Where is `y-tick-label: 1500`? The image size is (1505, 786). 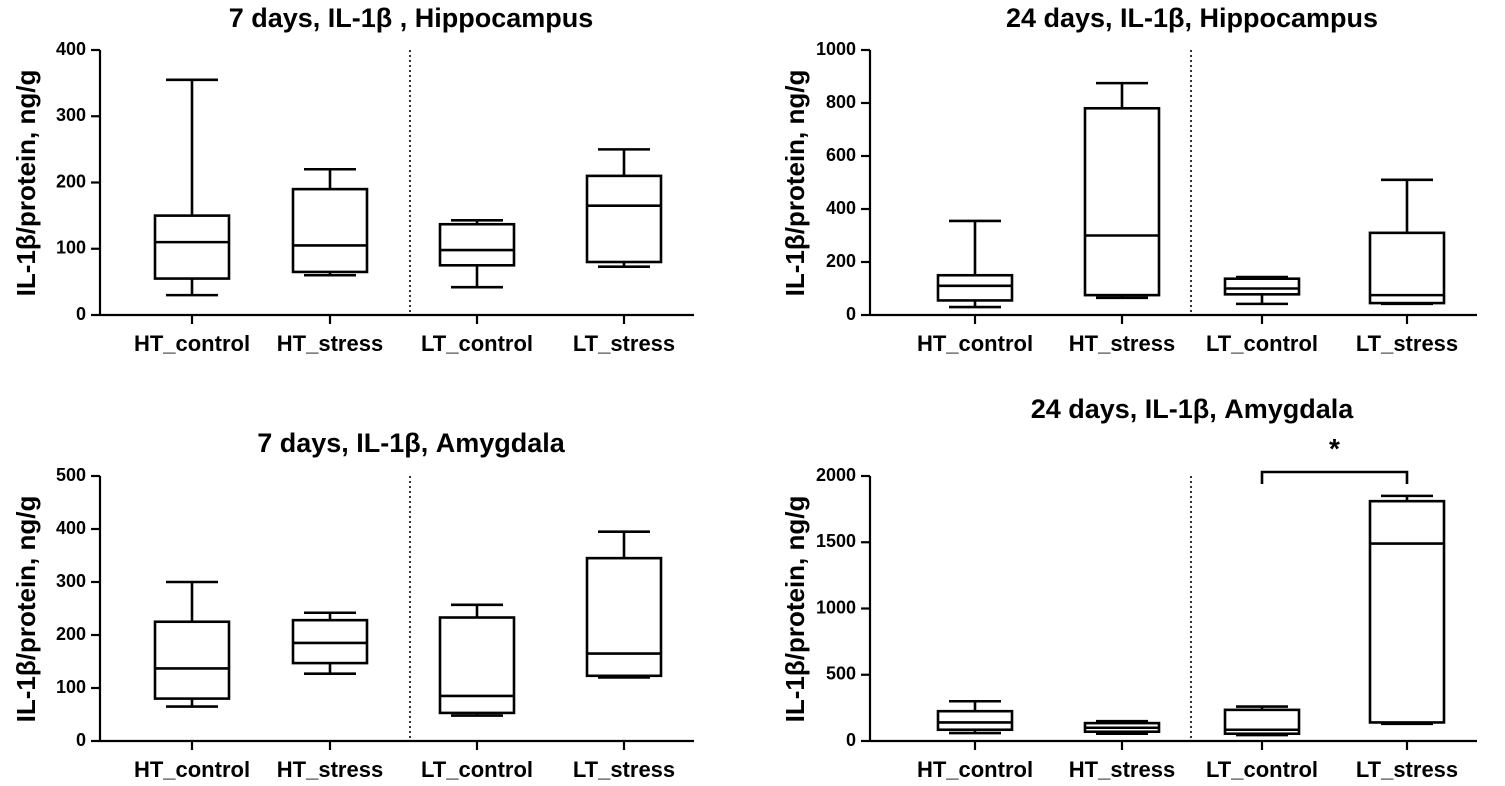 y-tick-label: 1500 is located at coordinates (836, 541).